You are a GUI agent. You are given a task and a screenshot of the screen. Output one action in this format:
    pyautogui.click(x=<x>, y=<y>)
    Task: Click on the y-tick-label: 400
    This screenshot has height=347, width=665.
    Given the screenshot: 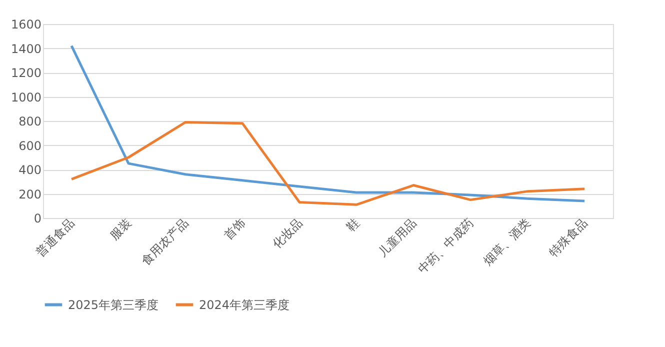 What is the action you would take?
    pyautogui.click(x=30, y=170)
    